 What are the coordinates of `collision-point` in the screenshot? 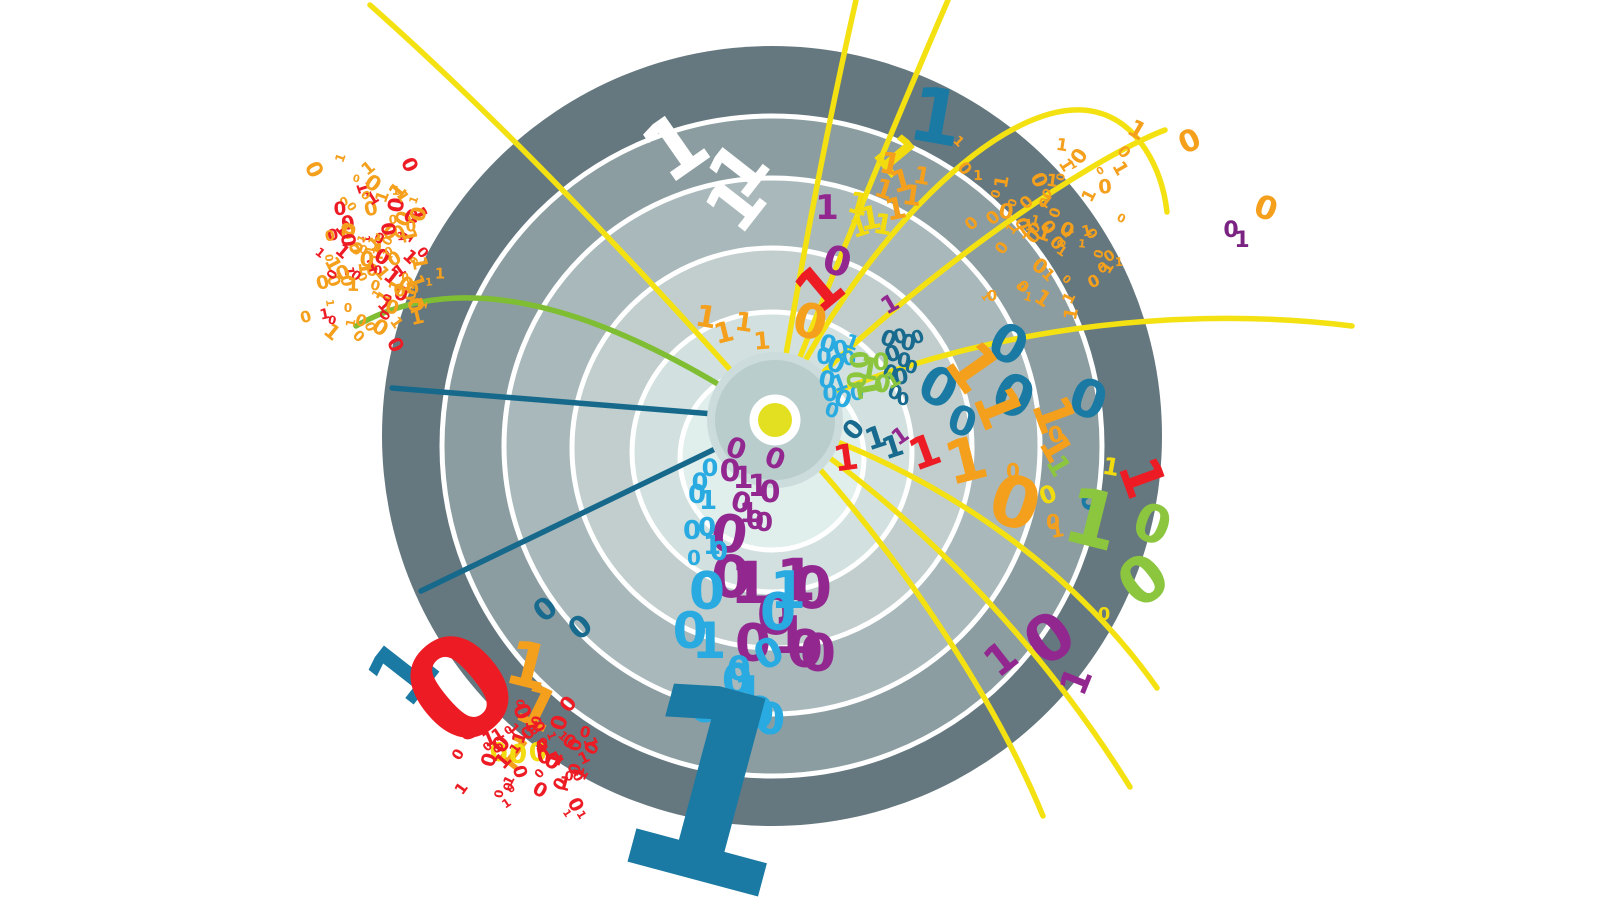 It's located at (775, 420).